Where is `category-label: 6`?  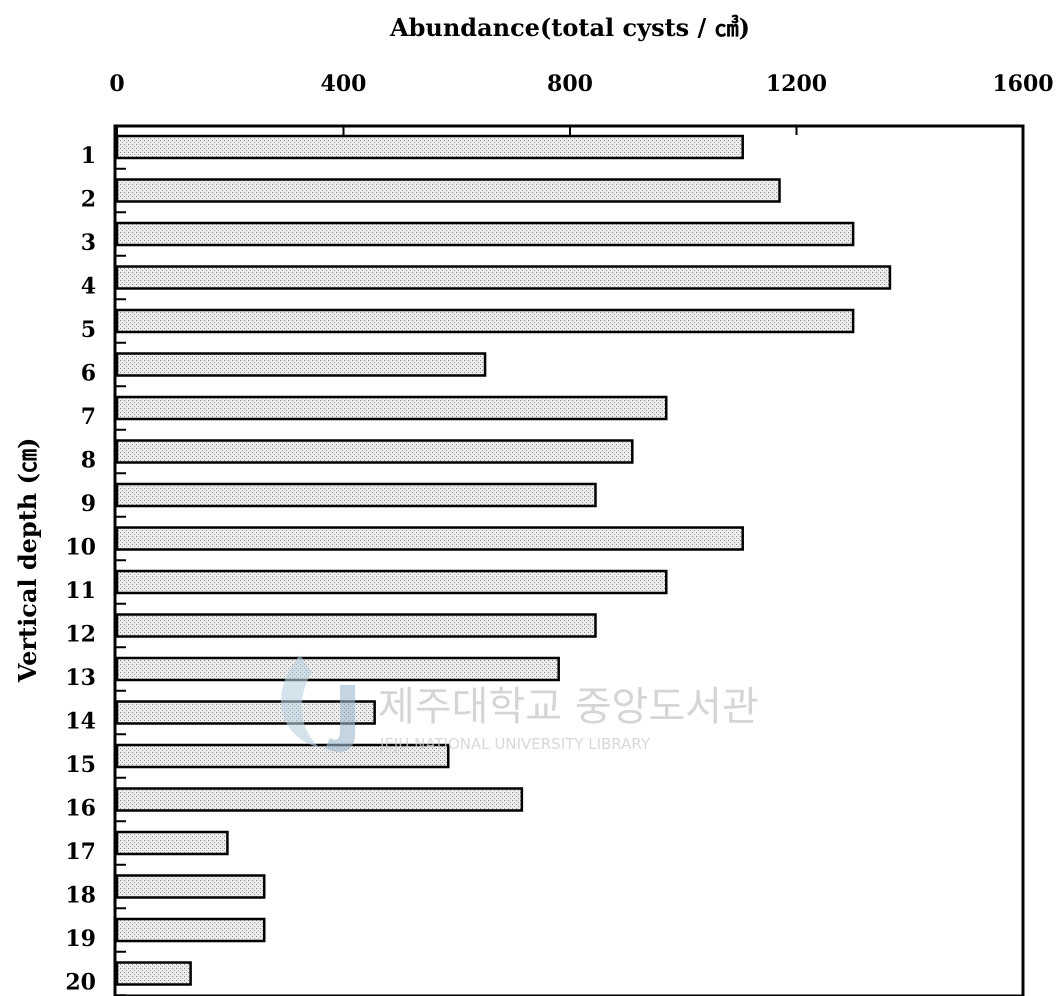 category-label: 6 is located at coordinates (88, 374).